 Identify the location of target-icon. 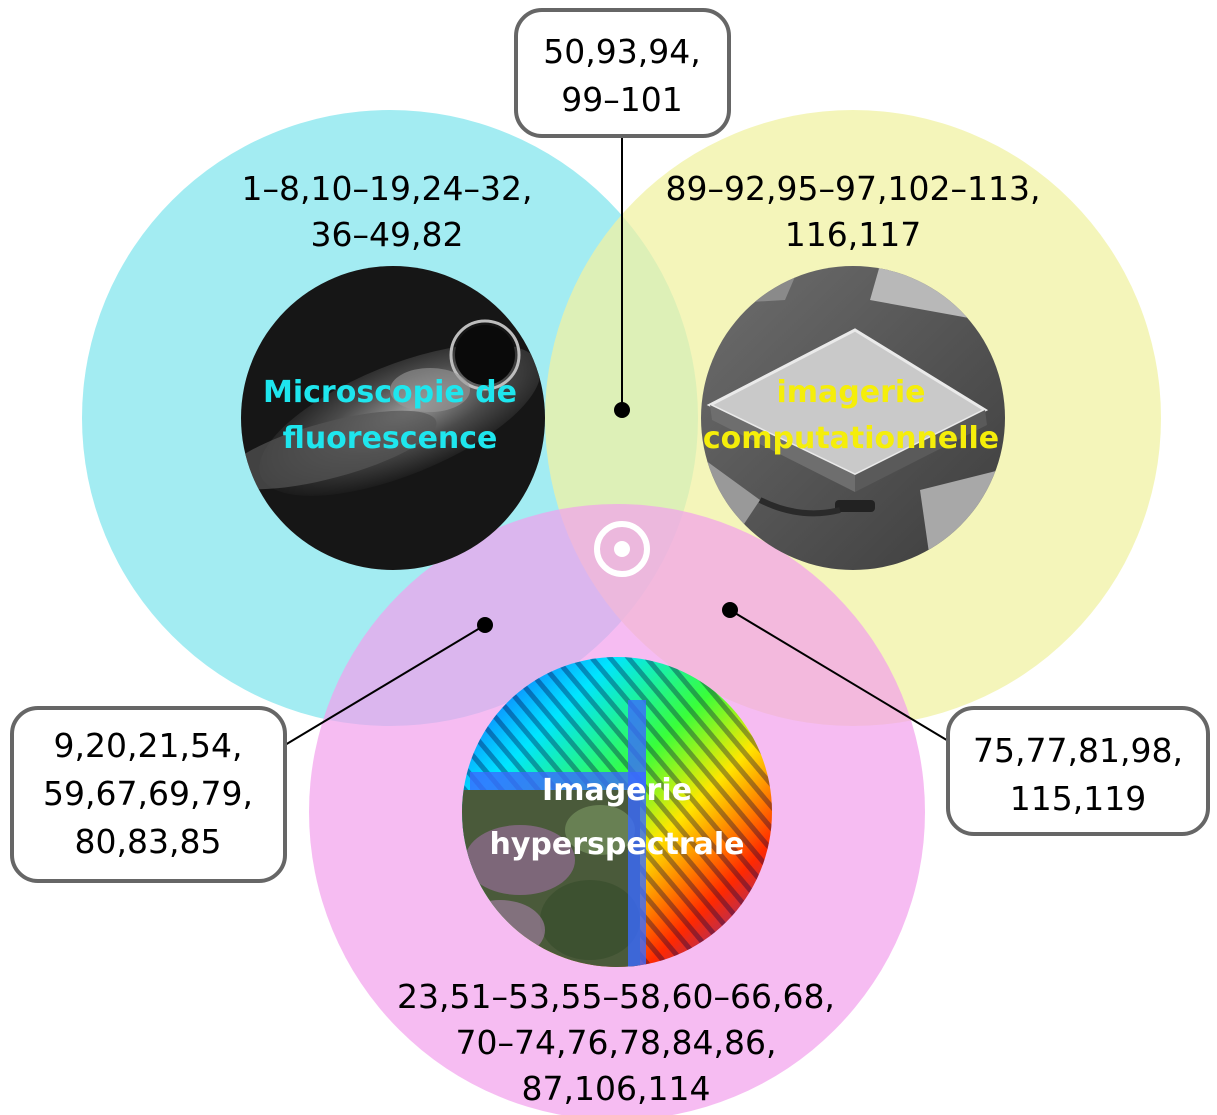
(622, 549).